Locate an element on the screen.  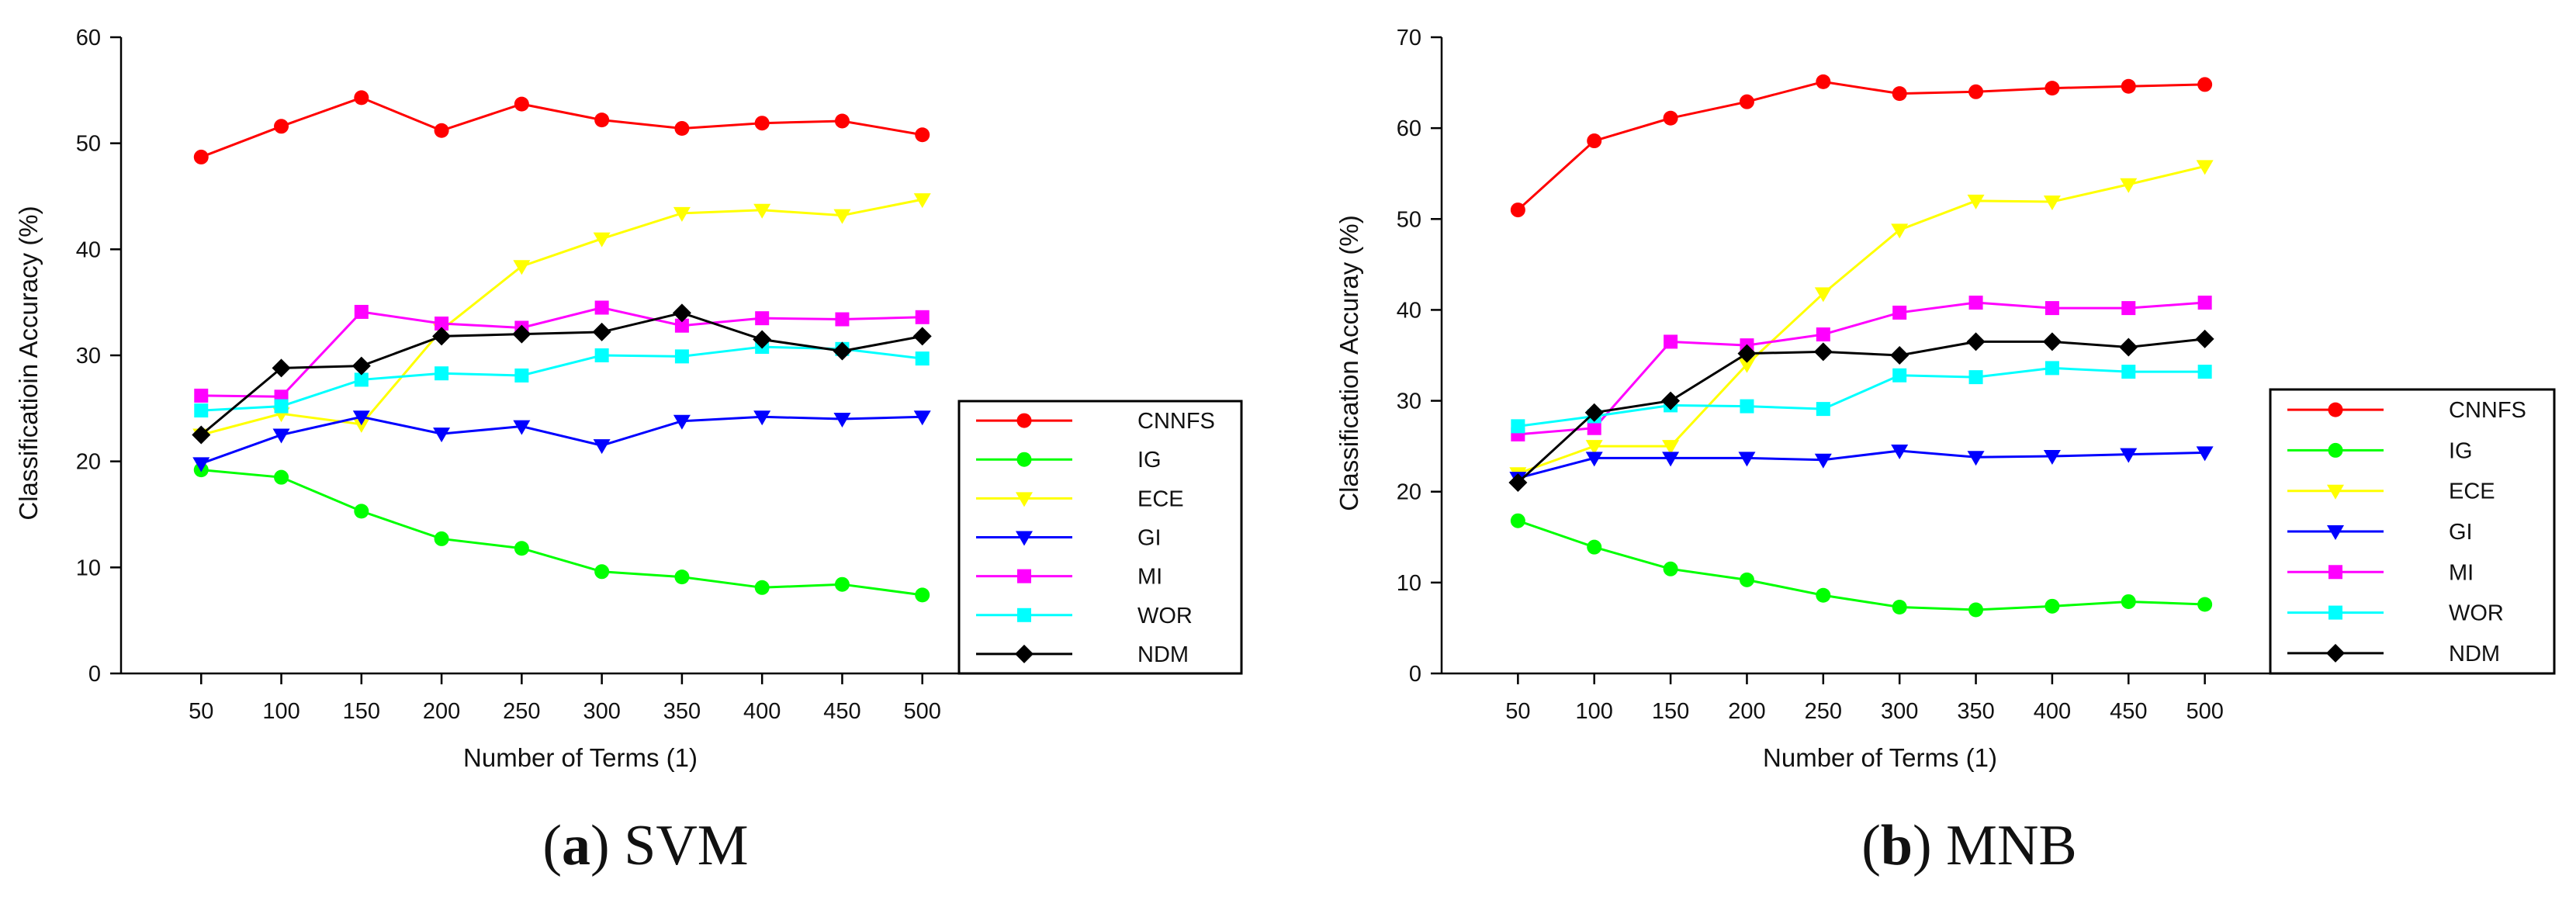
series-line-ece is located at coordinates (561, 317).